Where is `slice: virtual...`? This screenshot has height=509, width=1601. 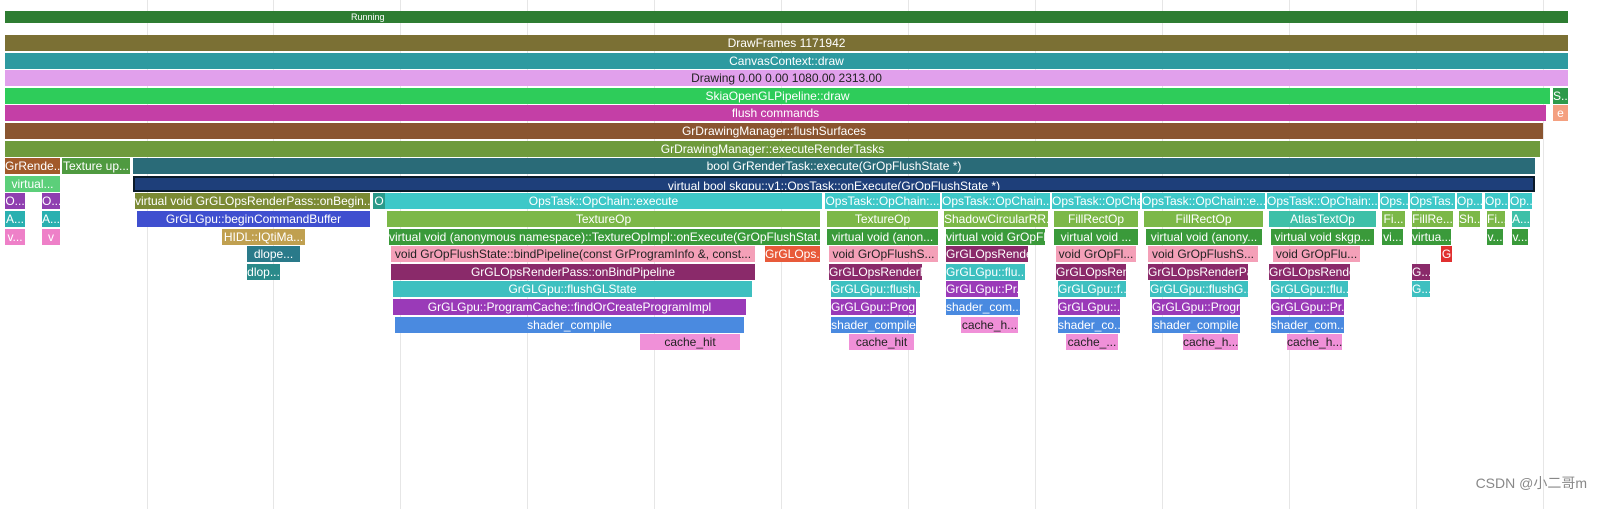
slice: virtual... is located at coordinates (32, 183).